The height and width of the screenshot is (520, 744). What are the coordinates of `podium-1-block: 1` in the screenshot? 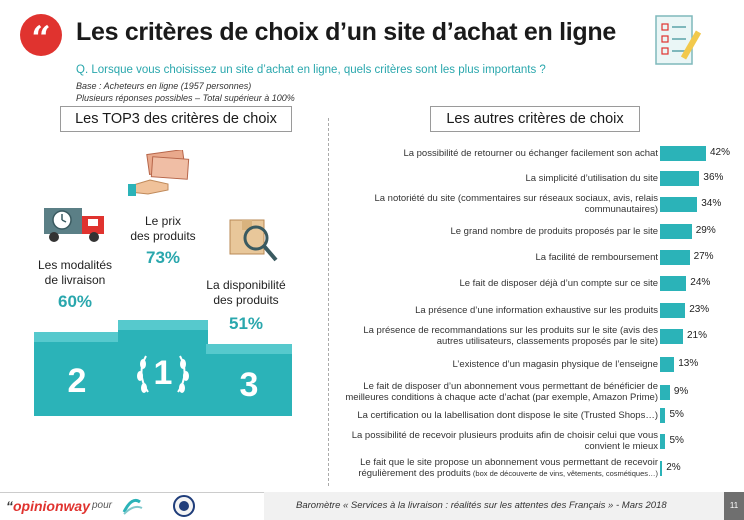 It's located at (163, 373).